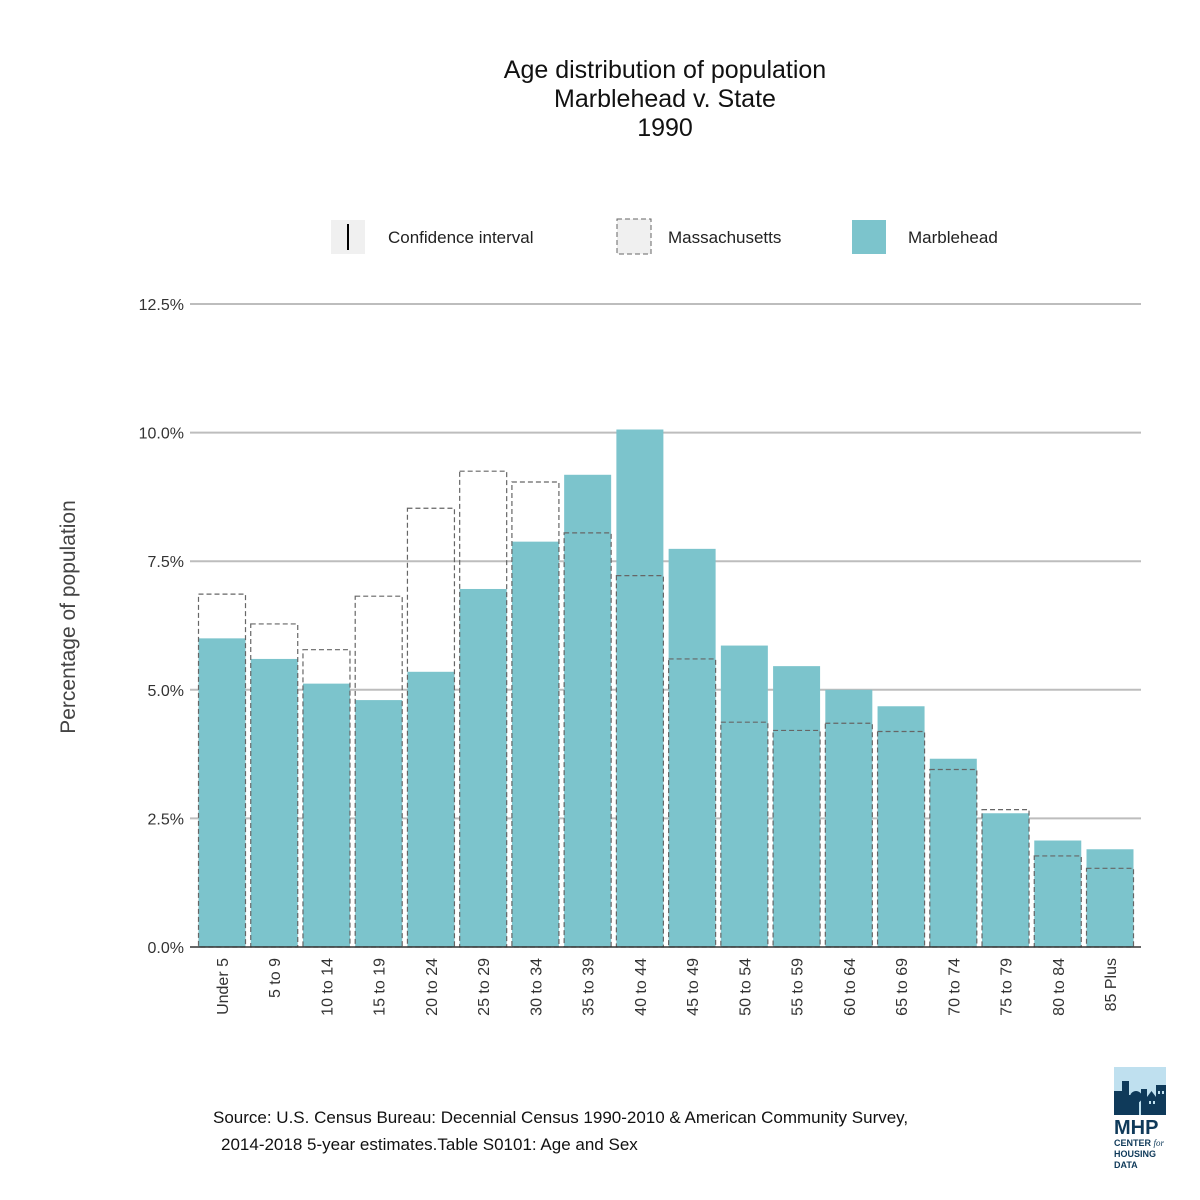  I want to click on x-tick-label: 30 to 34, so click(536, 987).